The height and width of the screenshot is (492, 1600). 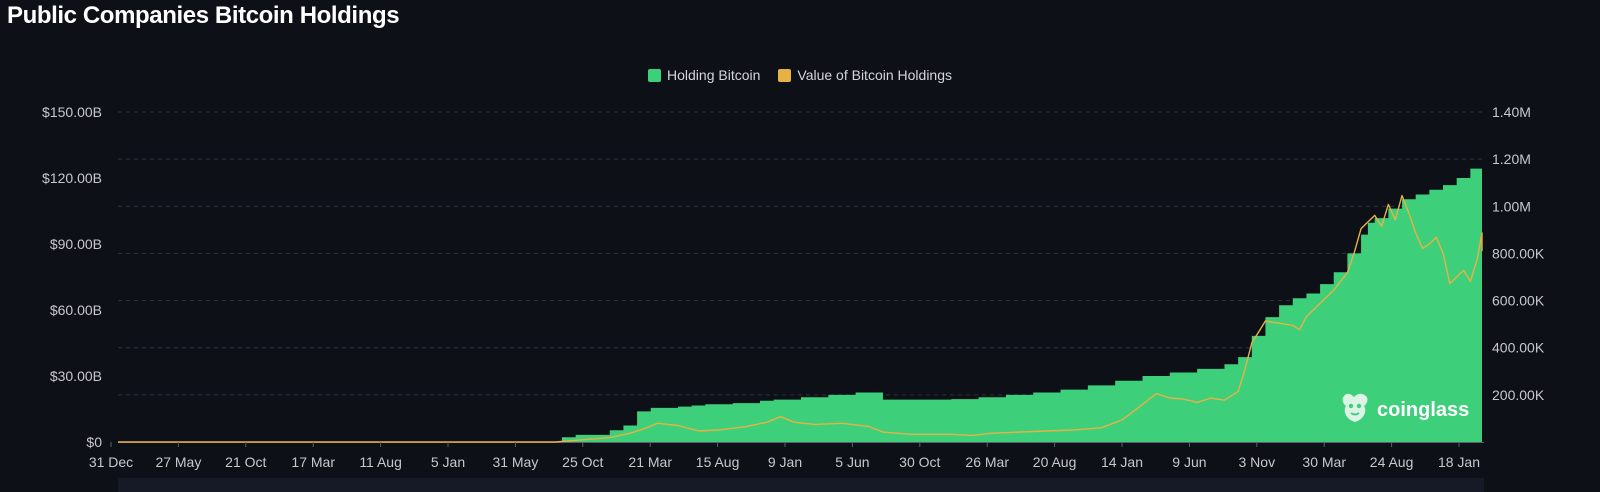 I want to click on legend-item-holding: Holding Bitcoin, so click(x=704, y=75).